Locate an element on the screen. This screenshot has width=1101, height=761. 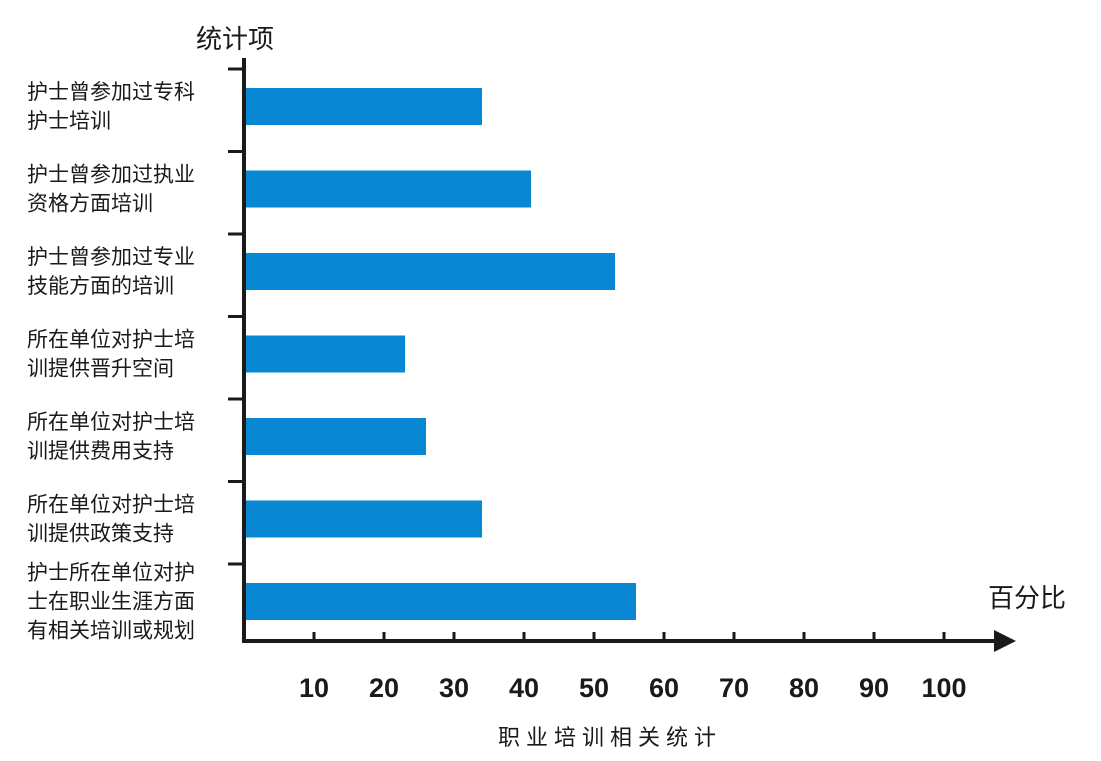
category-label: 所在单位对护士培训提供费用支持 is located at coordinates (111, 436).